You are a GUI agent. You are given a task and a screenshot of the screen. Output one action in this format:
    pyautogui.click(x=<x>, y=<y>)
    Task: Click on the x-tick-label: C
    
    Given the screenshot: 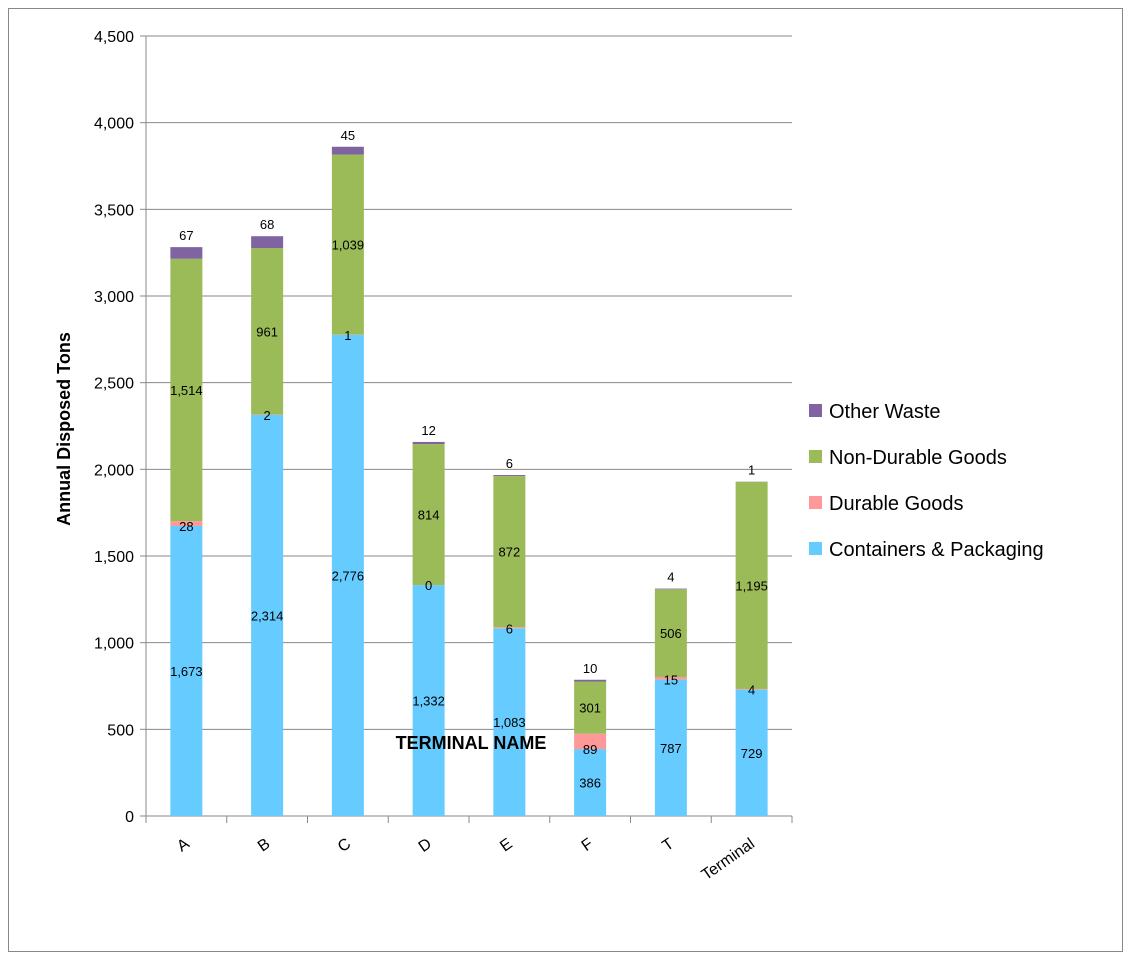 What is the action you would take?
    pyautogui.click(x=344, y=845)
    